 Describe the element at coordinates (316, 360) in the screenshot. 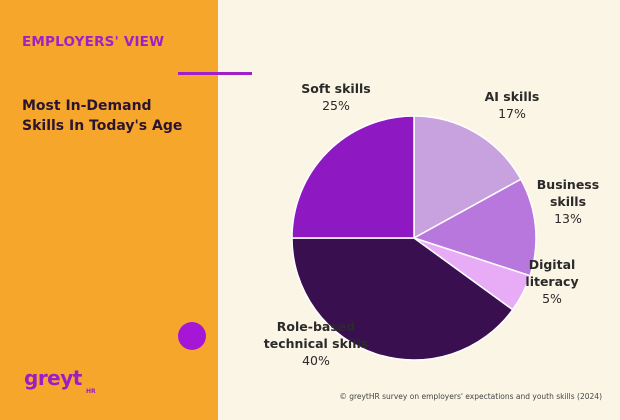

I see `label-role-based-pct: 40%` at that location.